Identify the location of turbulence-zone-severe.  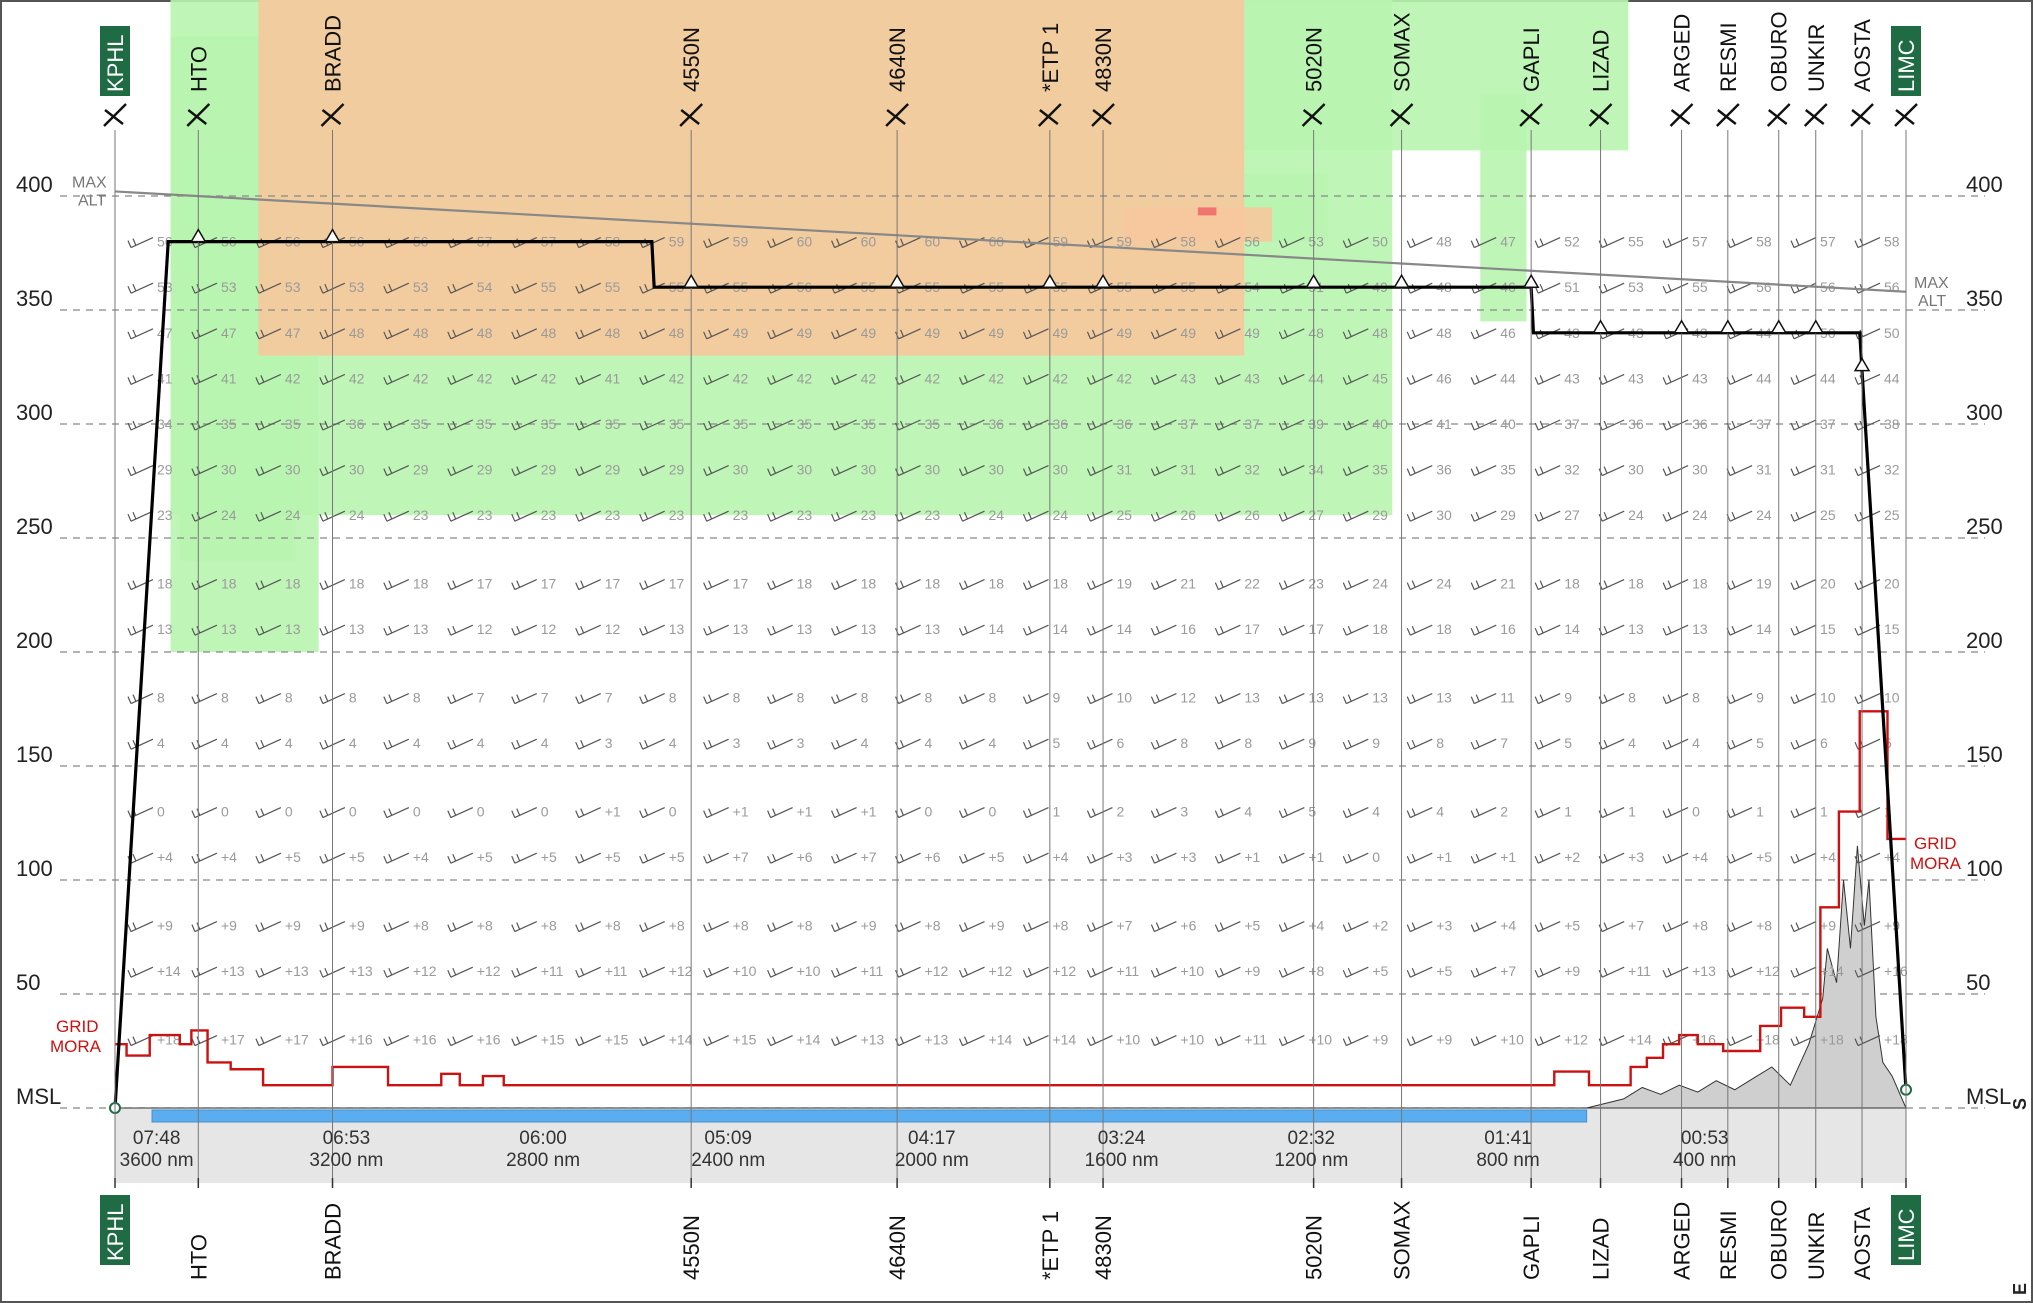
(1207, 211).